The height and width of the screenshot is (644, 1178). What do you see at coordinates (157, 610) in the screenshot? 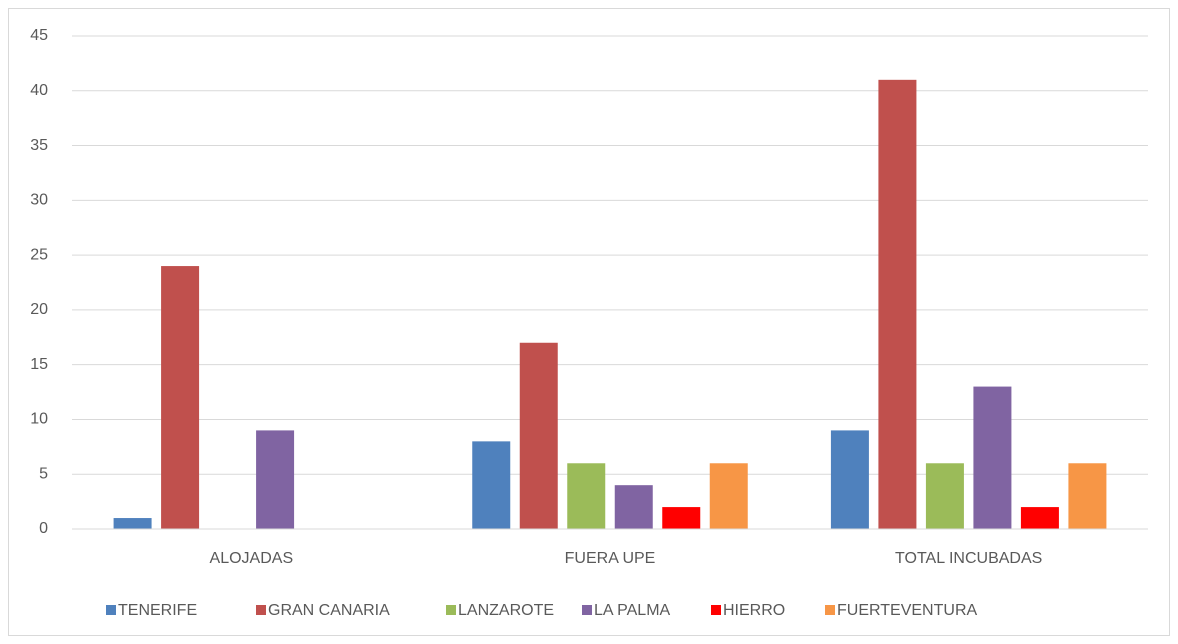
I see `legend-label: TENERIFE` at bounding box center [157, 610].